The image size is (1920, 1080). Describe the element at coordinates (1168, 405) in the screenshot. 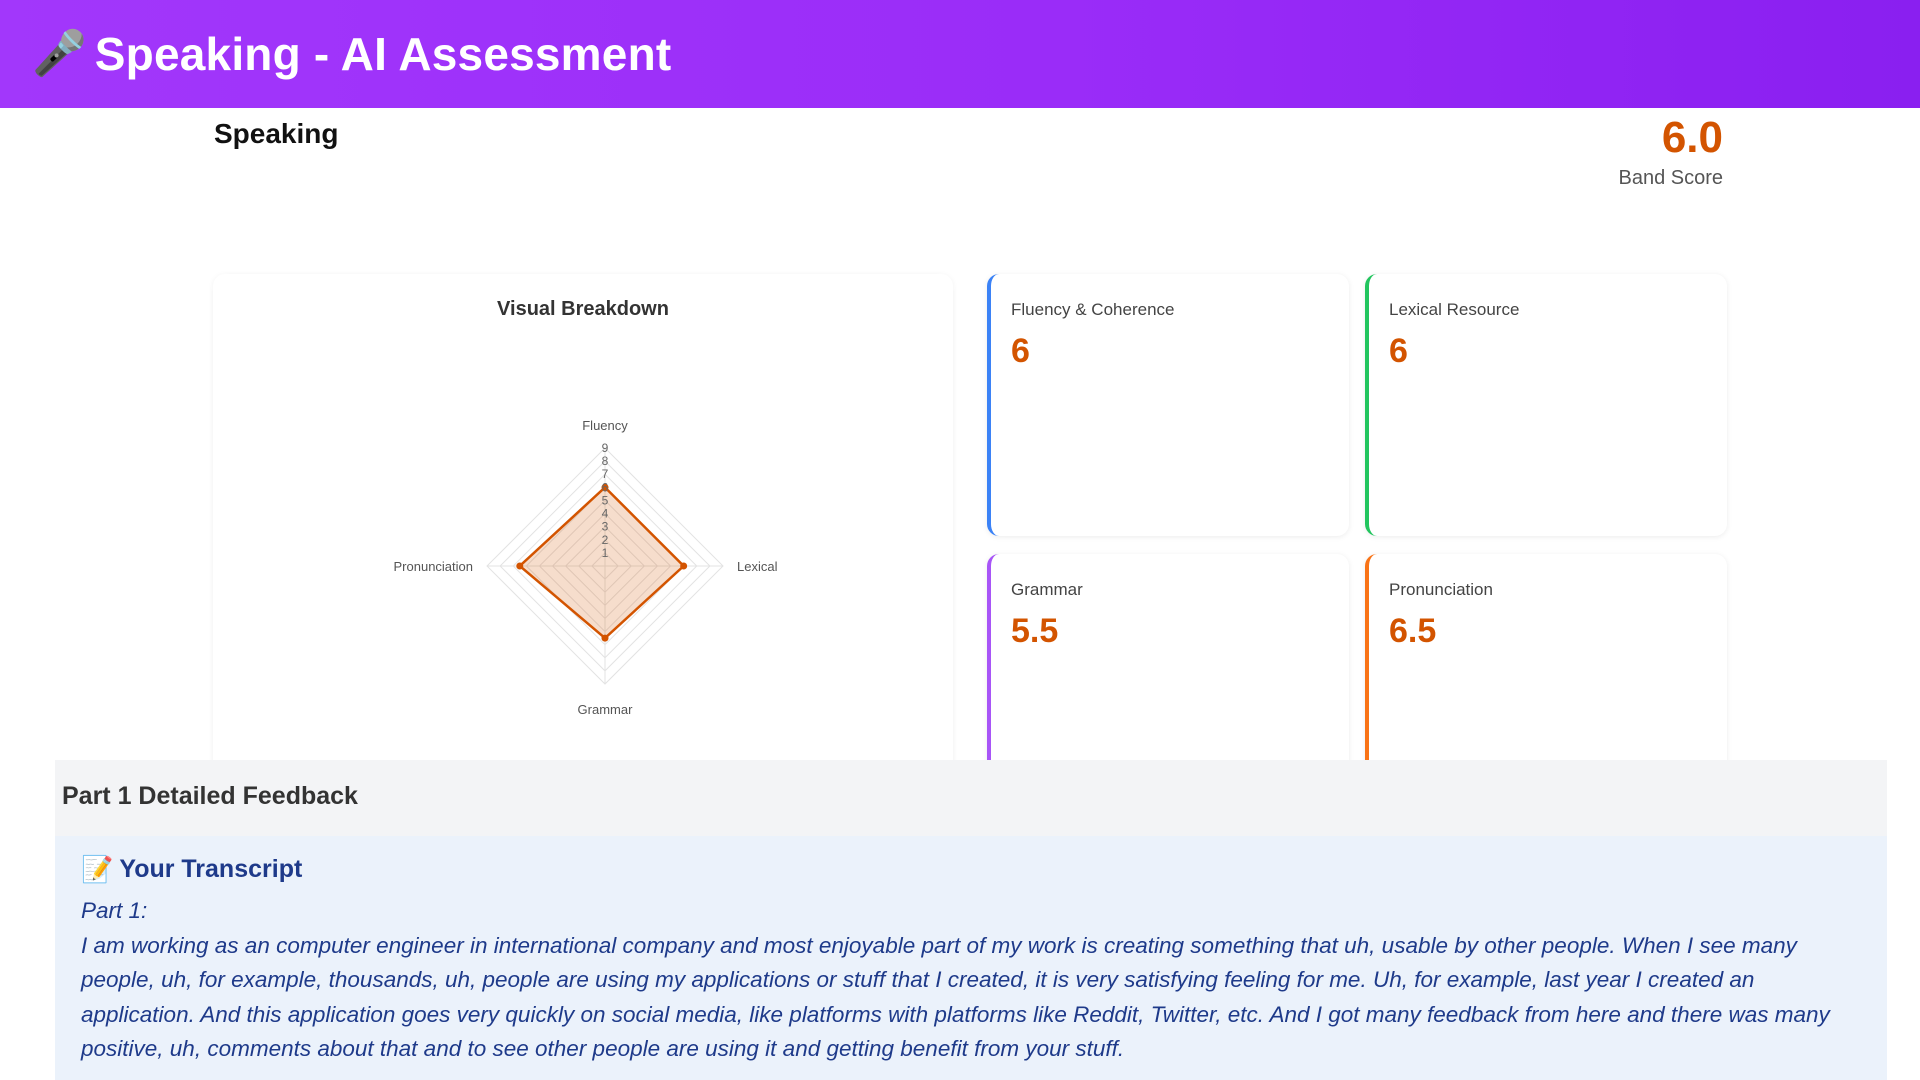

I see `score-card-fluency: Fluency & Coherence 6` at that location.